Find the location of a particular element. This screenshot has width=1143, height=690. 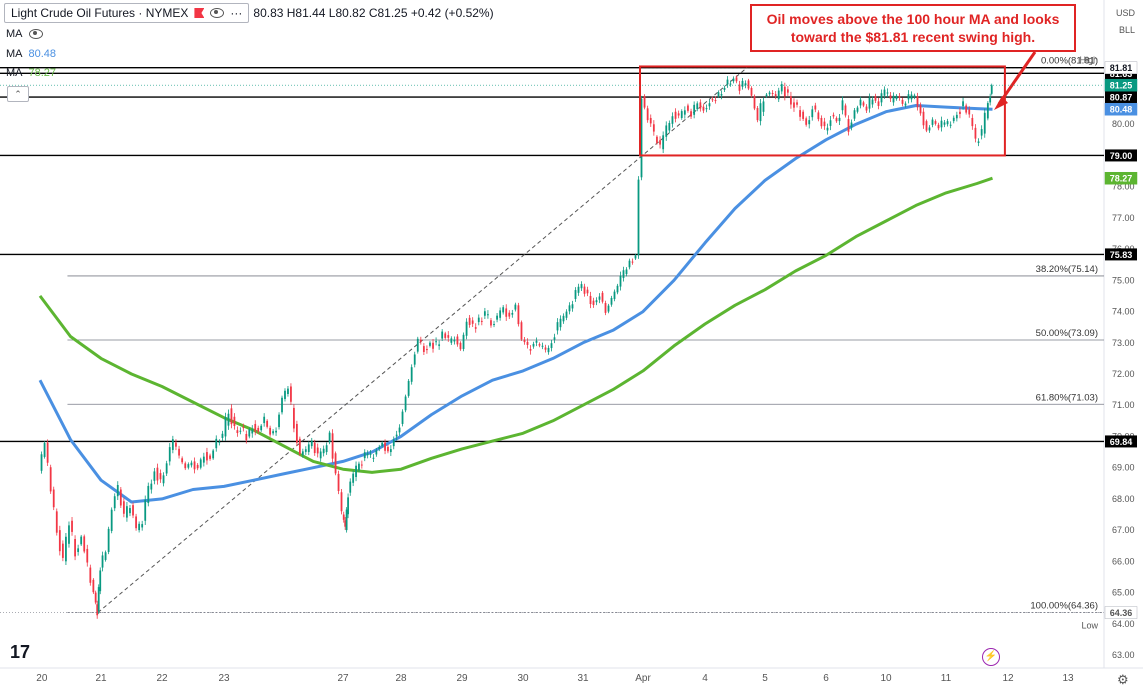

y-tick-label: 74.00 is located at coordinates (1123, 312).